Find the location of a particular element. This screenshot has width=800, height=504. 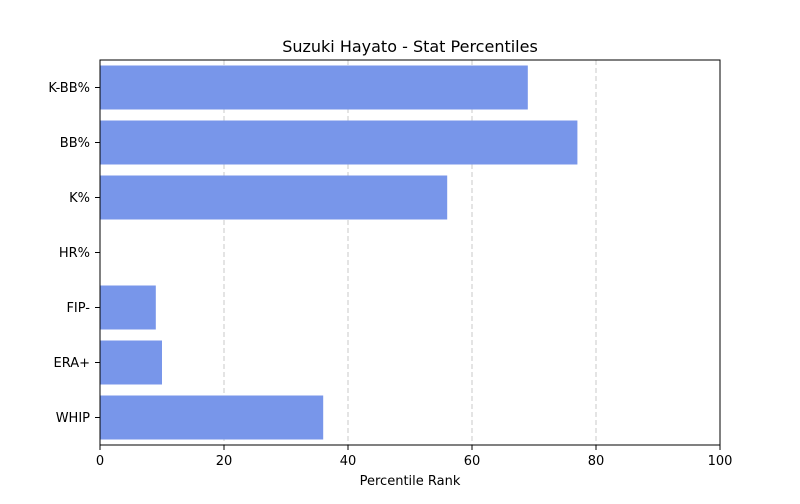

y-tick-label: HR% is located at coordinates (74, 253).